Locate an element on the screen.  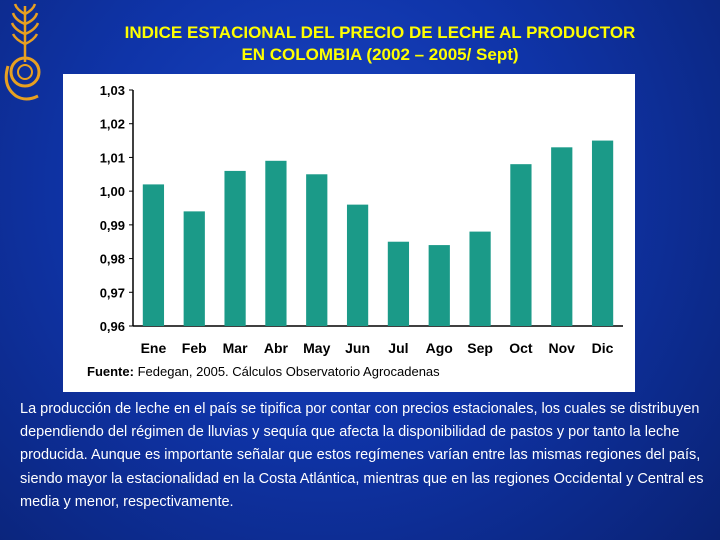
wheat-logo-icon is located at coordinates (22, 52).